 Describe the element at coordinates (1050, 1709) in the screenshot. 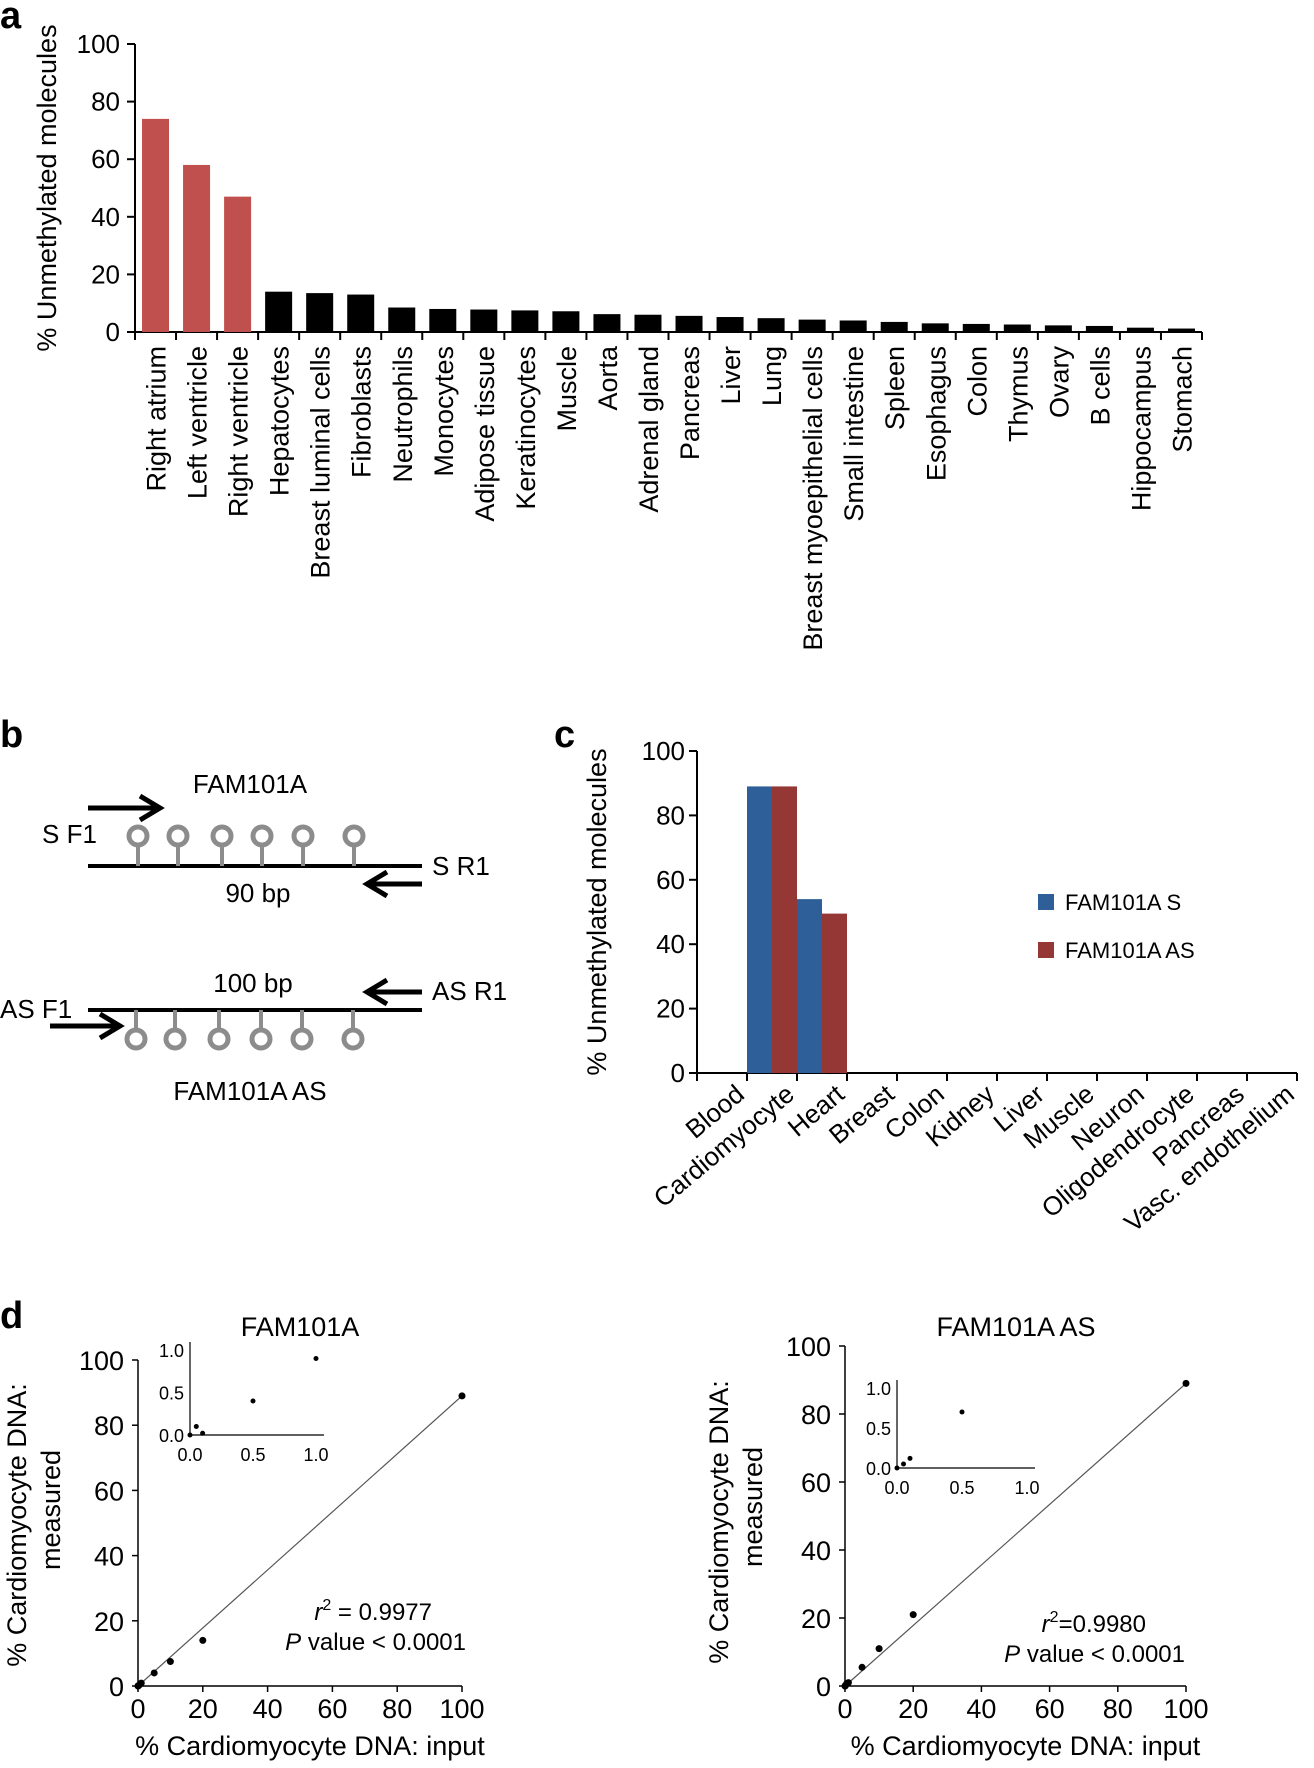

I see `x-tick-label: 60` at that location.